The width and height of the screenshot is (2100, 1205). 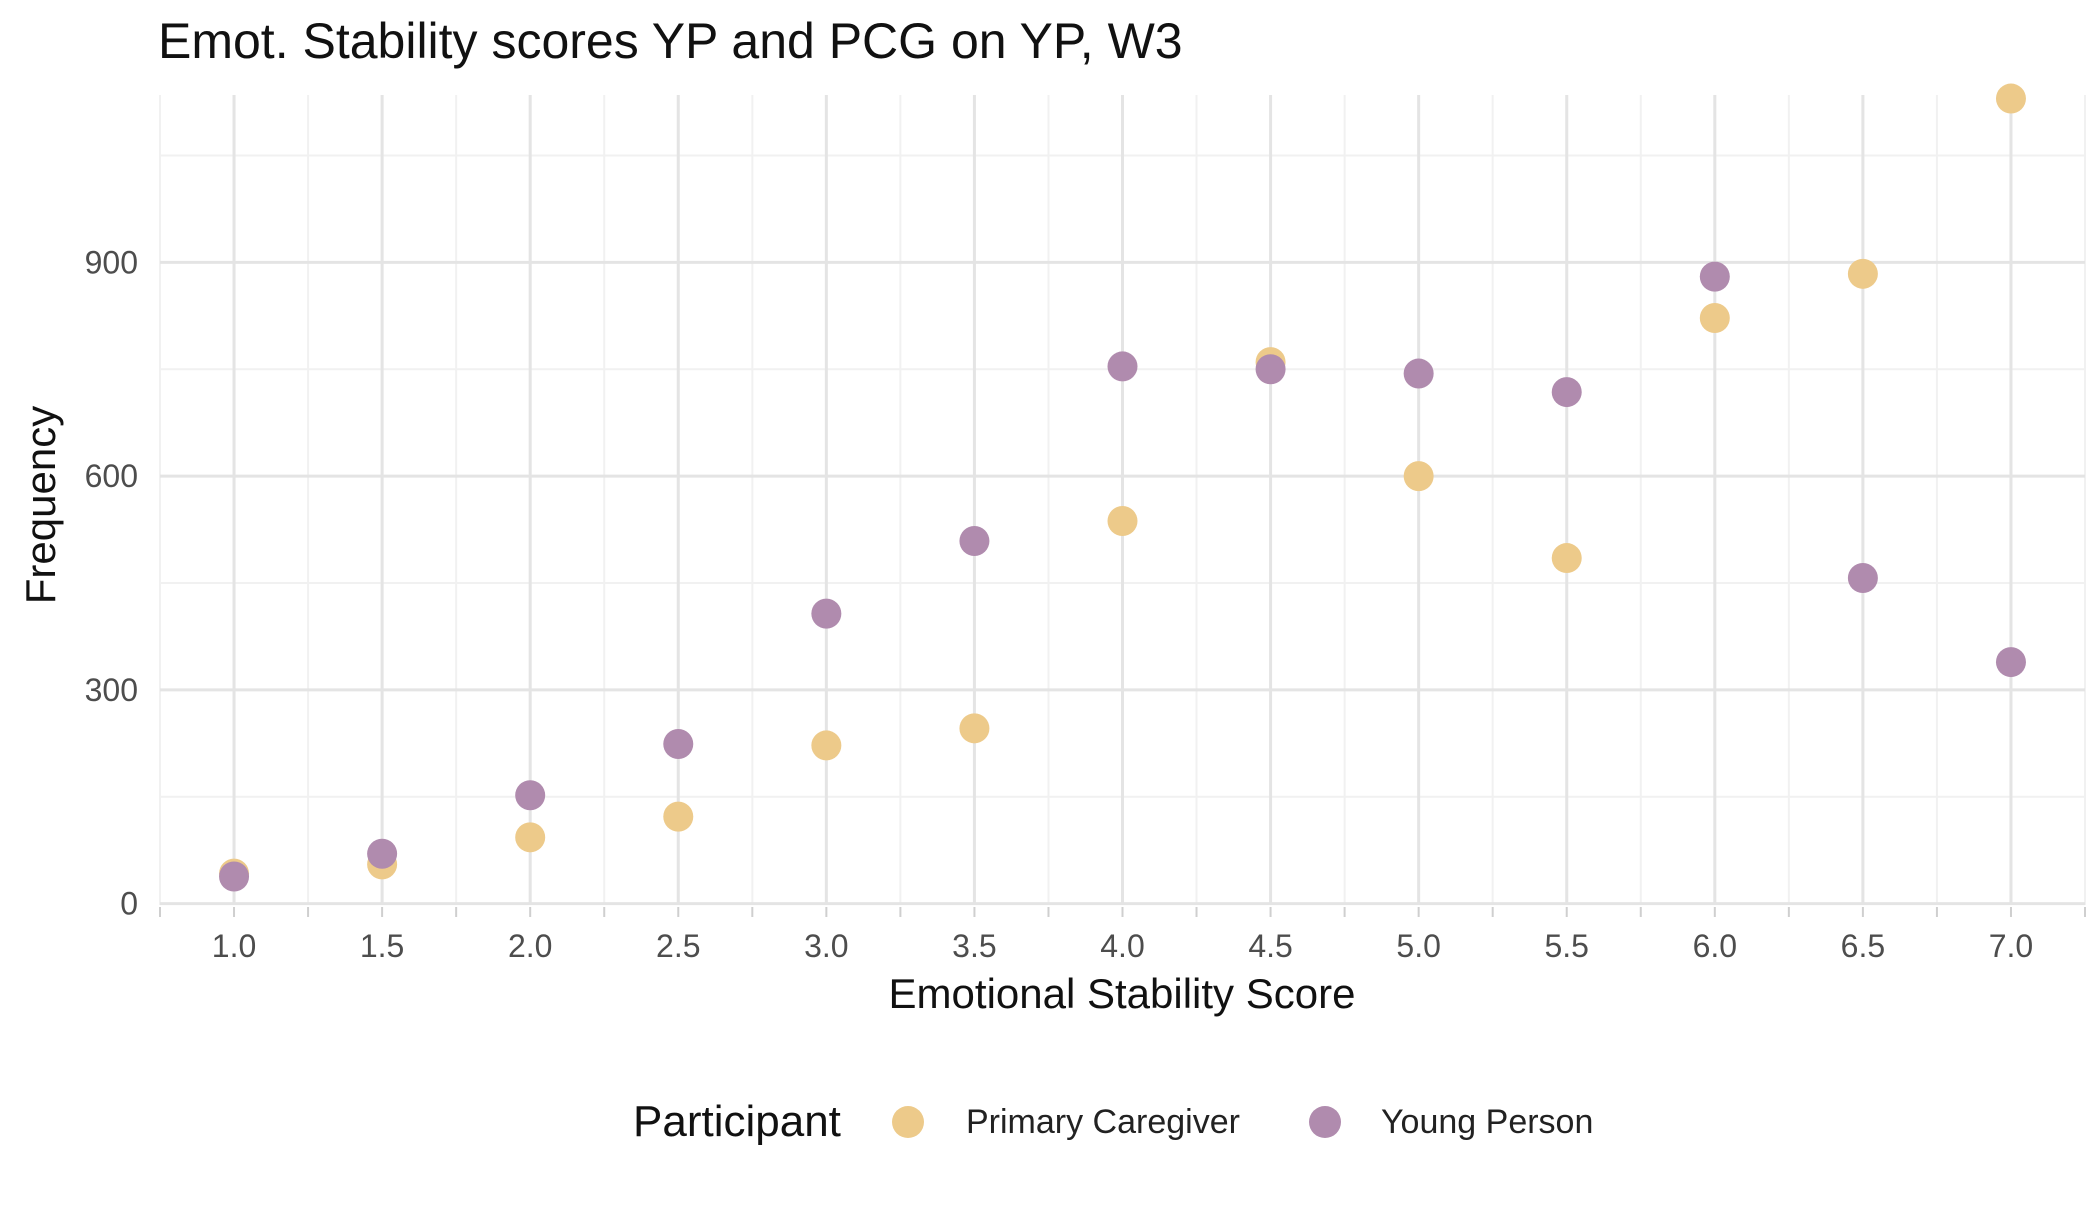 I want to click on x-tick-label: 4.5, so click(x=1270, y=946).